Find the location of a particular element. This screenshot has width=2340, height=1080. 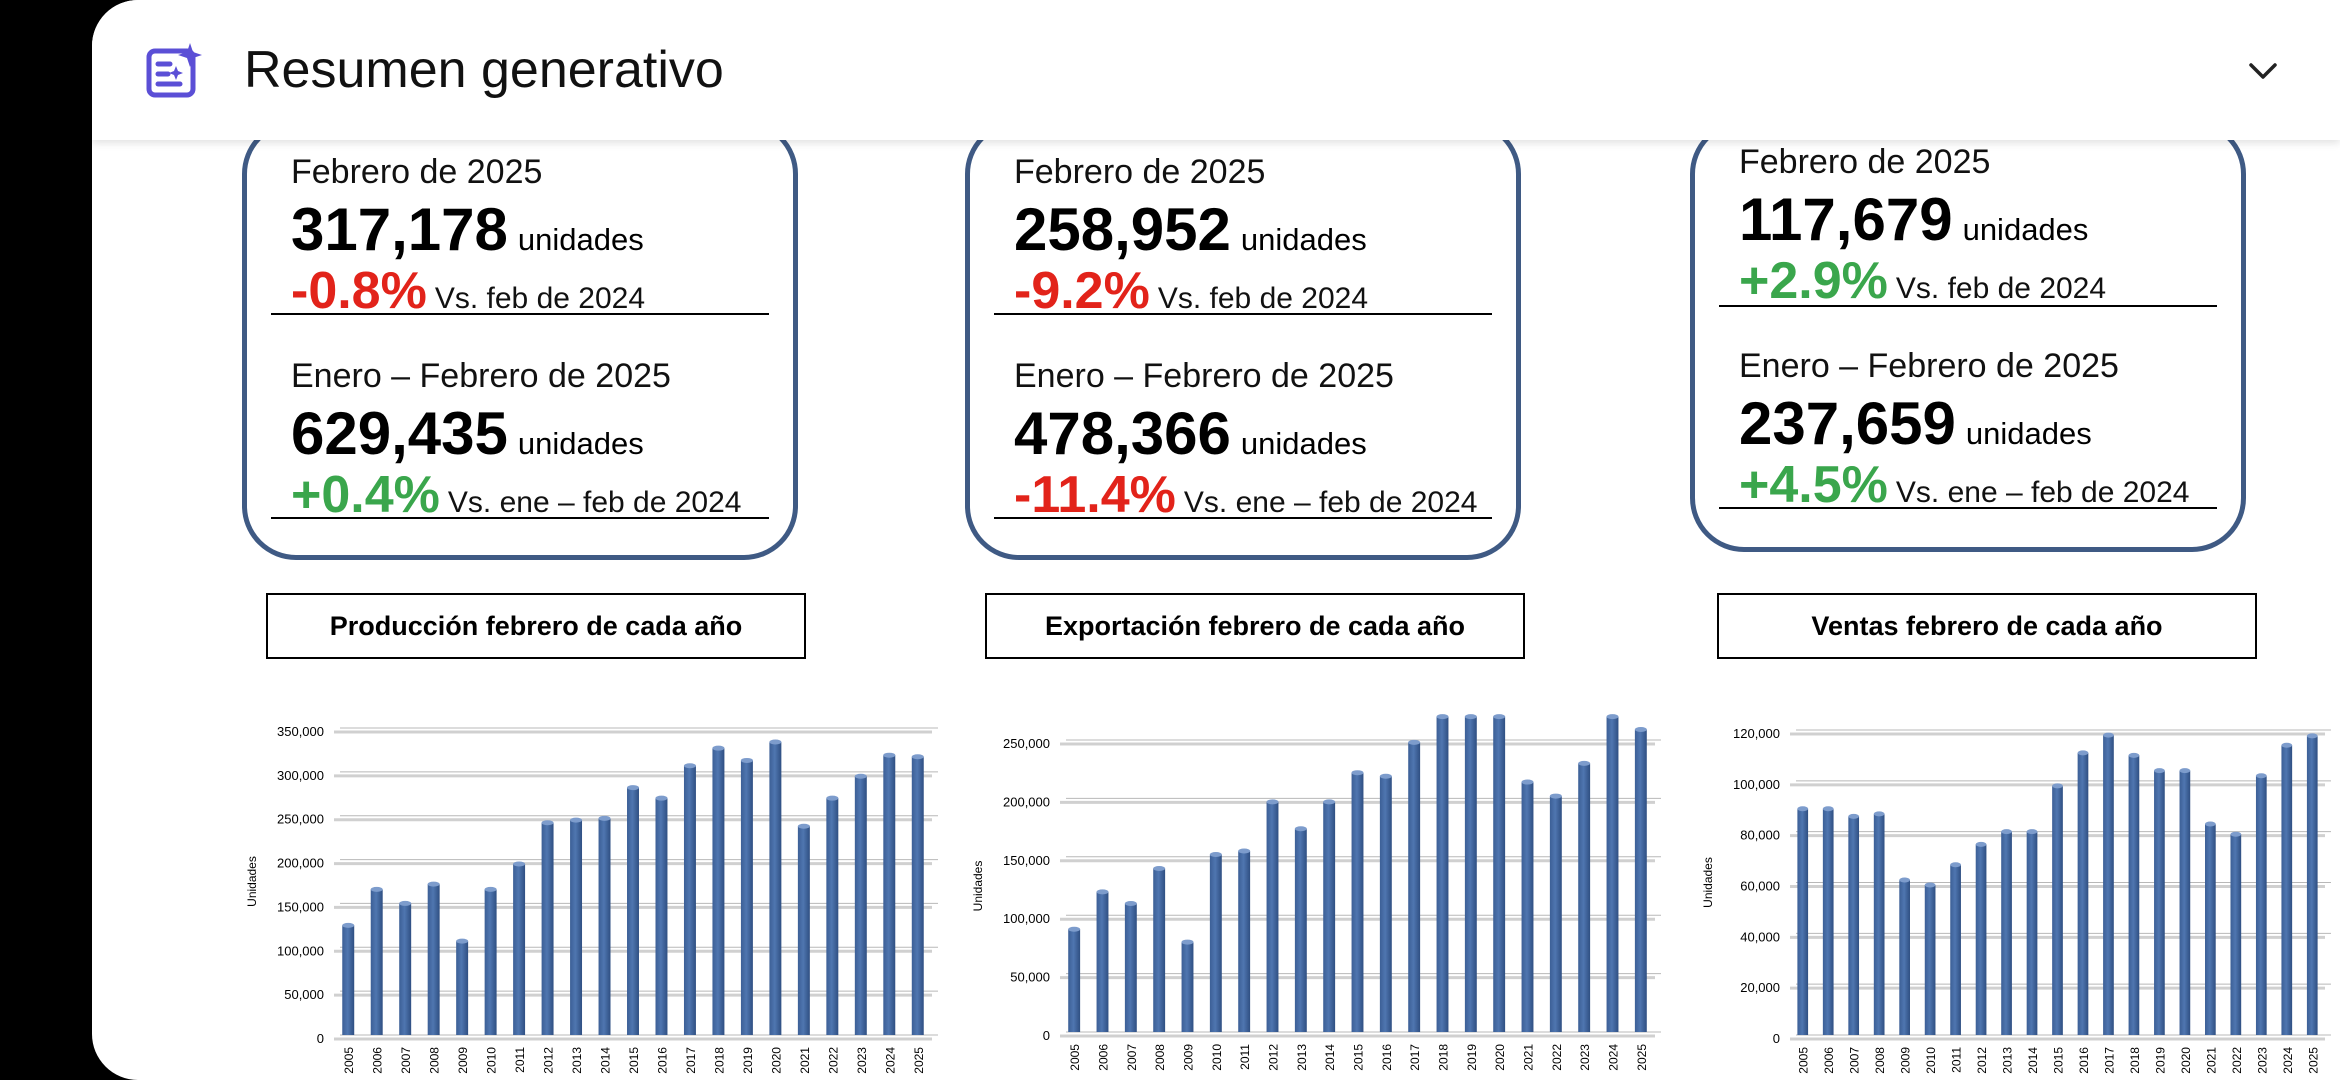

ytd-value-number: 478,366 is located at coordinates (1122, 433).